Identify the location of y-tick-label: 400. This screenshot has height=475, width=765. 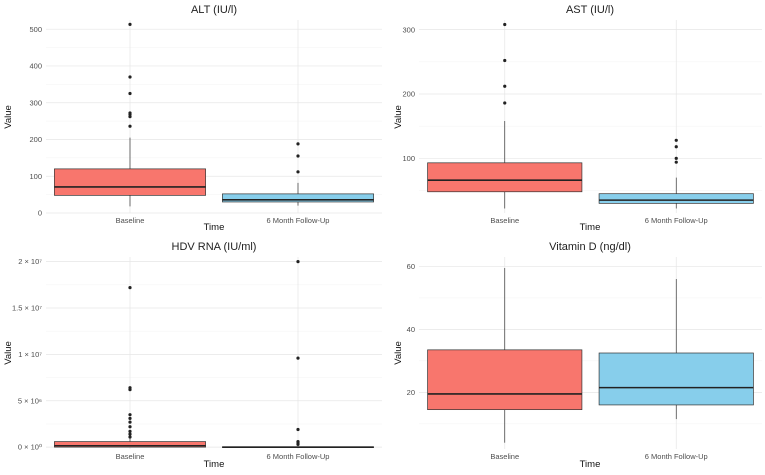
(35, 66).